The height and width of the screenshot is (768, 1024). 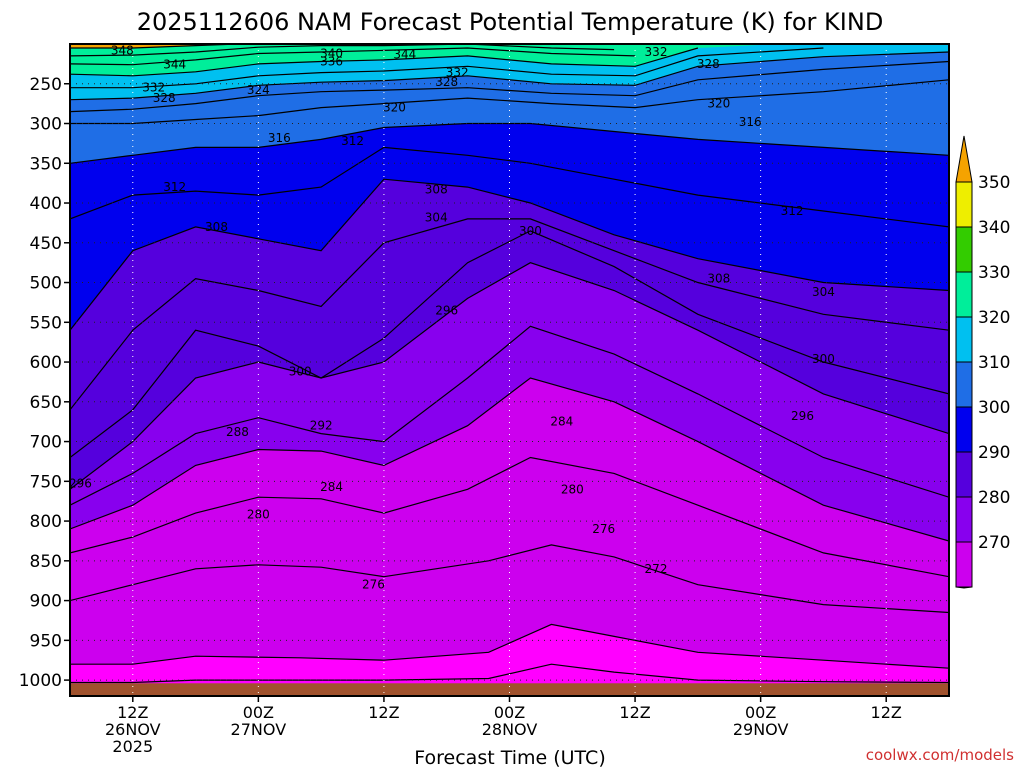 I want to click on y-tick-label: 550, so click(x=46, y=323).